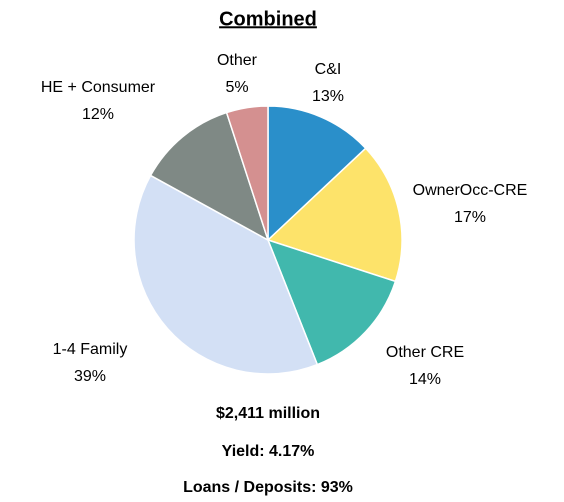 The height and width of the screenshot is (502, 564). Describe the element at coordinates (98, 87) in the screenshot. I see `slice-label: HE + Consumer` at that location.